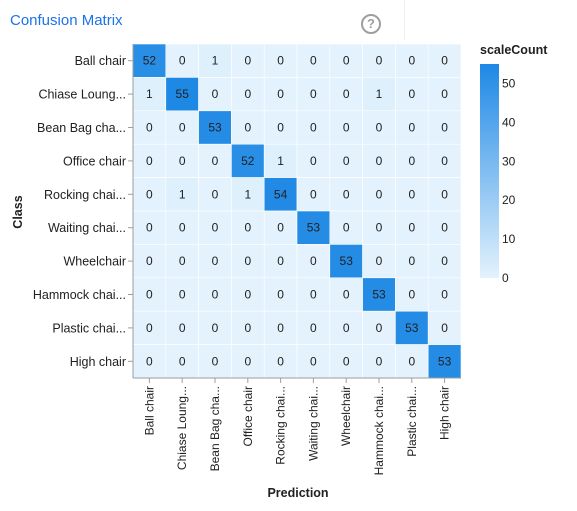 The width and height of the screenshot is (577, 511). What do you see at coordinates (94, 262) in the screenshot?
I see `row-label: Wheelchair` at bounding box center [94, 262].